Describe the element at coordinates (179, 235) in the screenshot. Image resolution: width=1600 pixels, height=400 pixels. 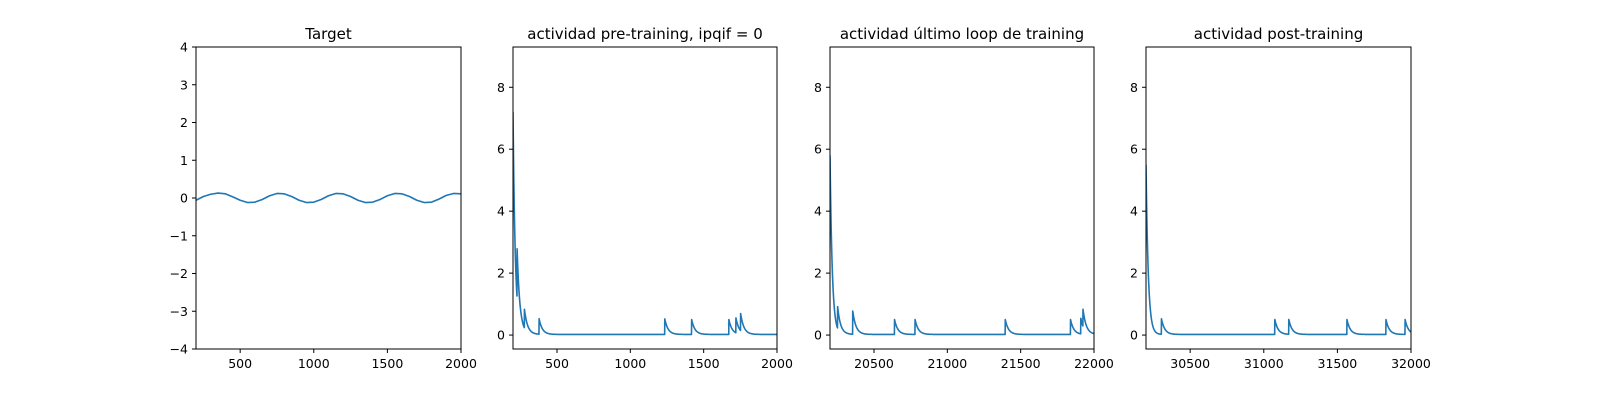
I see `y-tick-label: −1` at that location.